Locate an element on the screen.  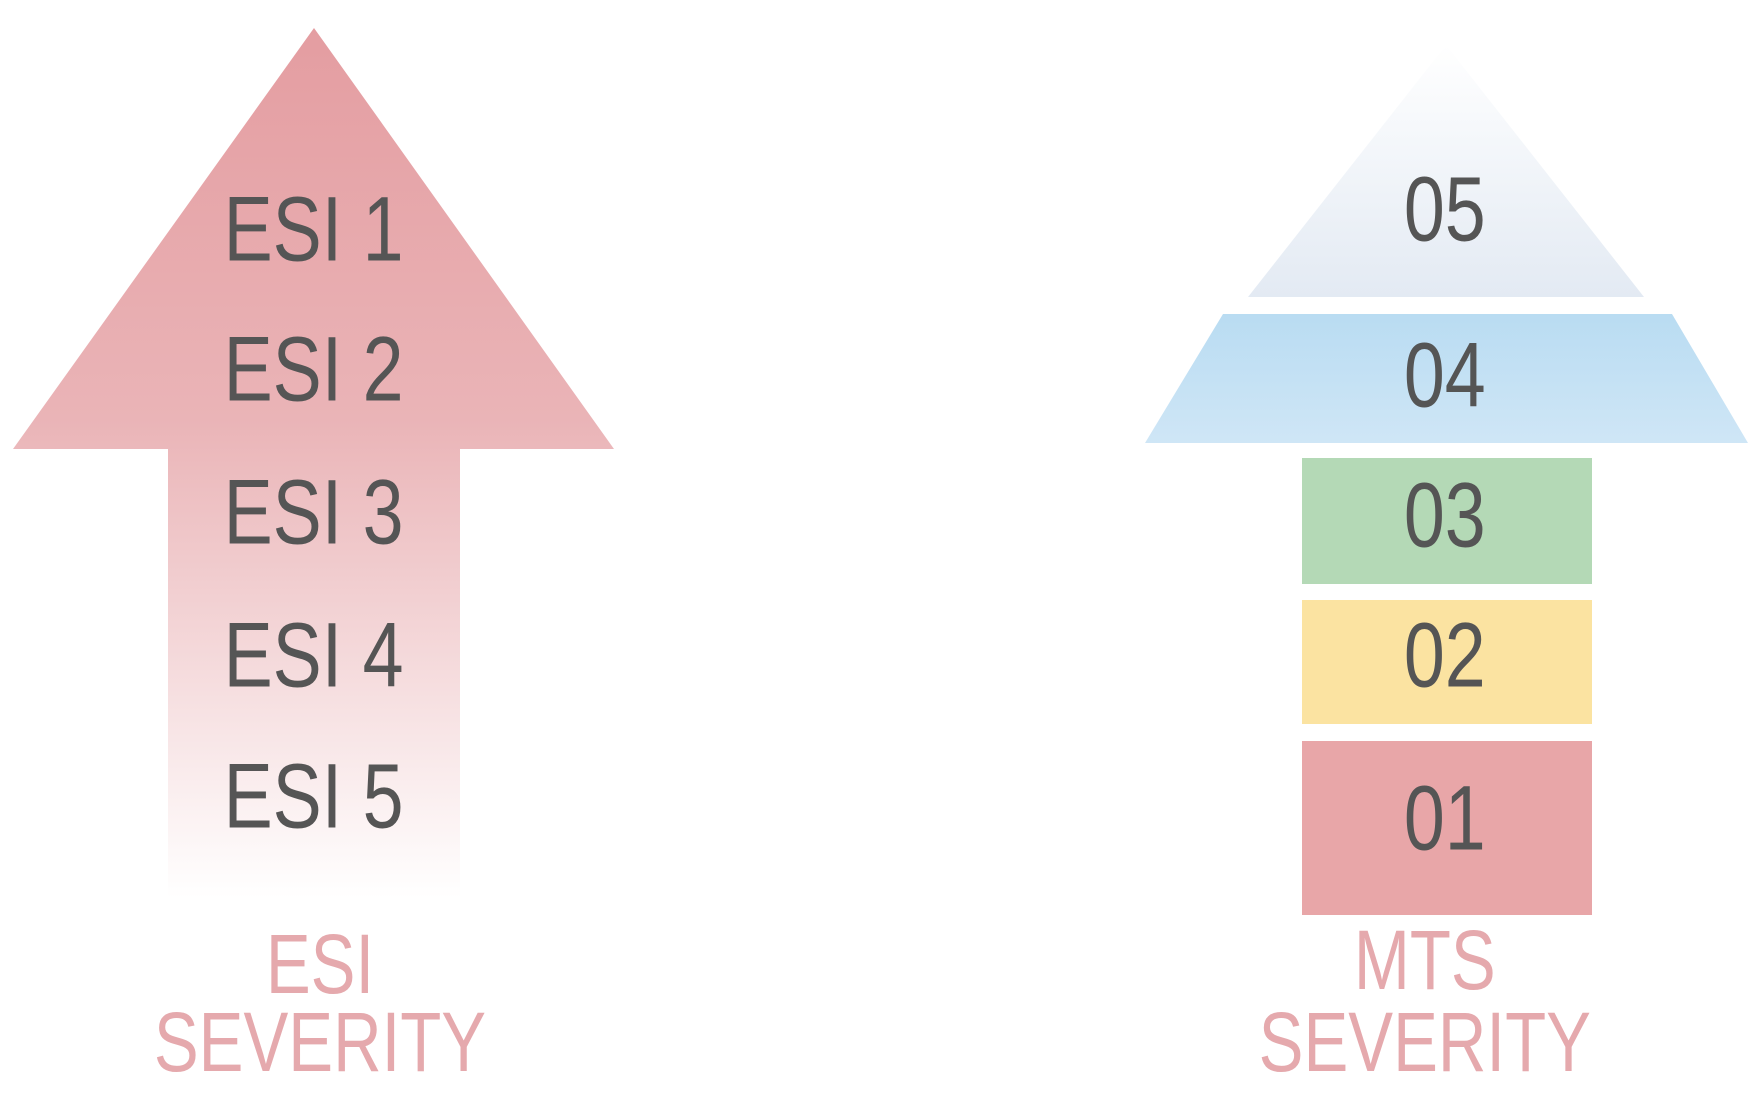
mts-level-02-shape is located at coordinates (1447, 662).